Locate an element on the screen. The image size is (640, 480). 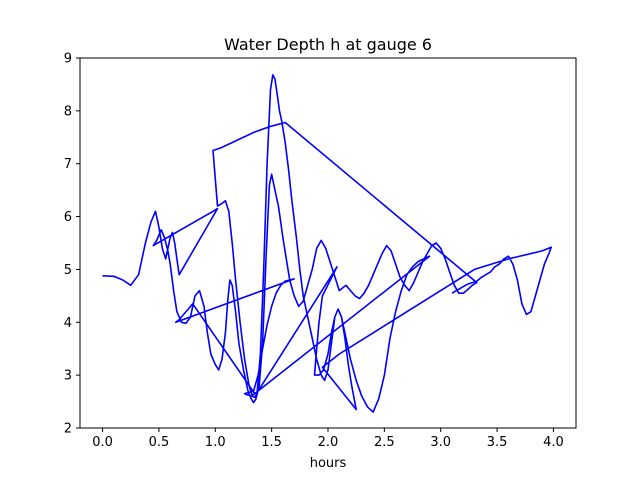
y-tick-label: 2 is located at coordinates (68, 429).